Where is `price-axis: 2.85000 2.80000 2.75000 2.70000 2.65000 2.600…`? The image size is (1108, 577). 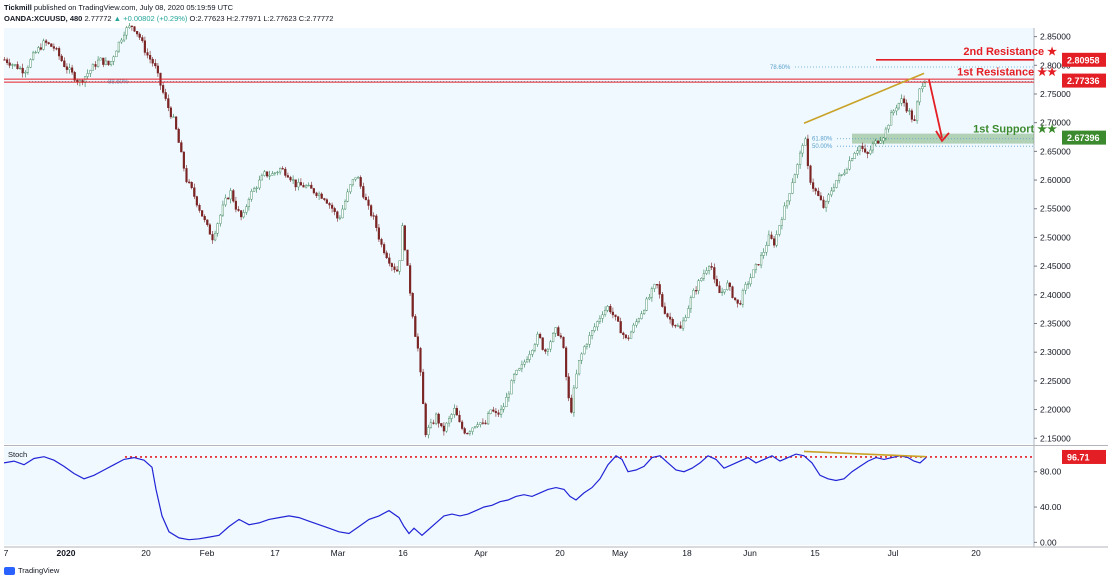
price-axis: 2.85000 2.80000 2.75000 2.70000 2.65000 2.600… is located at coordinates (1052, 238).